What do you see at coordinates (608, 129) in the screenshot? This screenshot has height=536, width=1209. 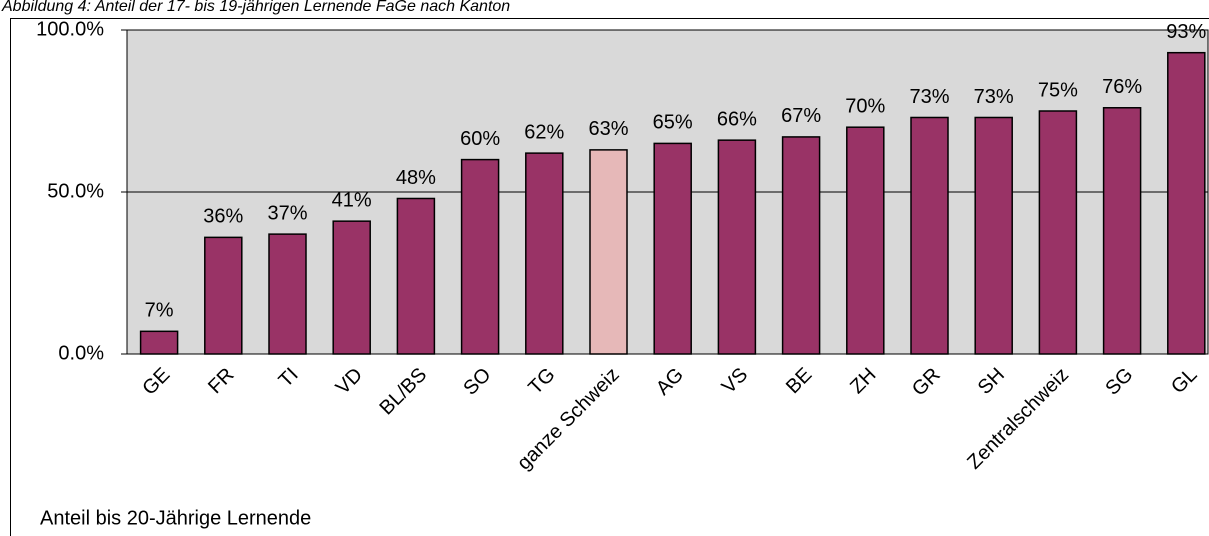 I see `value-label: 63%` at bounding box center [608, 129].